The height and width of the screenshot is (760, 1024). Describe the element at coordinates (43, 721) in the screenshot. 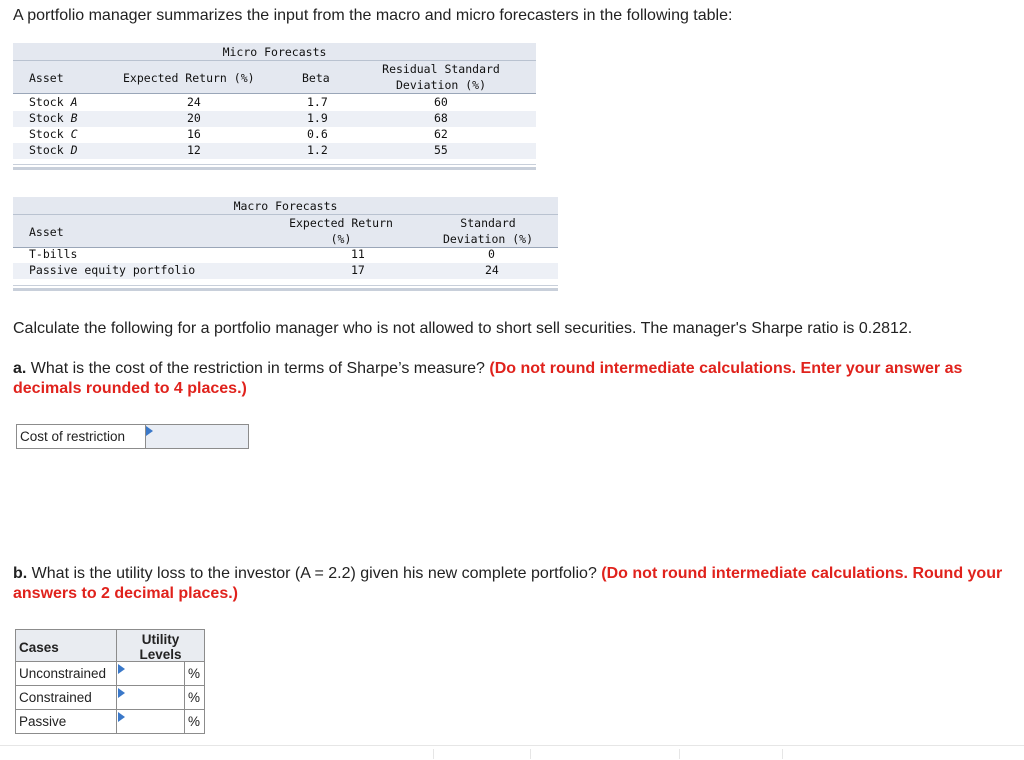

I see `case-passive-label: Passive` at that location.